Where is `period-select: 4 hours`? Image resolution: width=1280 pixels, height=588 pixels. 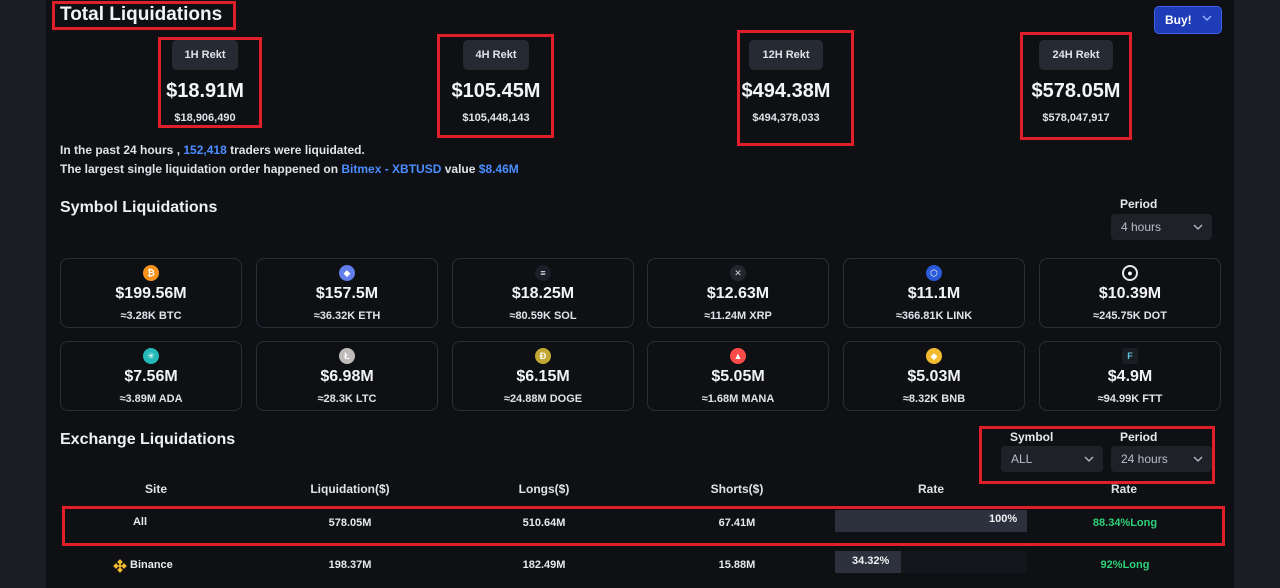 period-select: 4 hours is located at coordinates (1161, 227).